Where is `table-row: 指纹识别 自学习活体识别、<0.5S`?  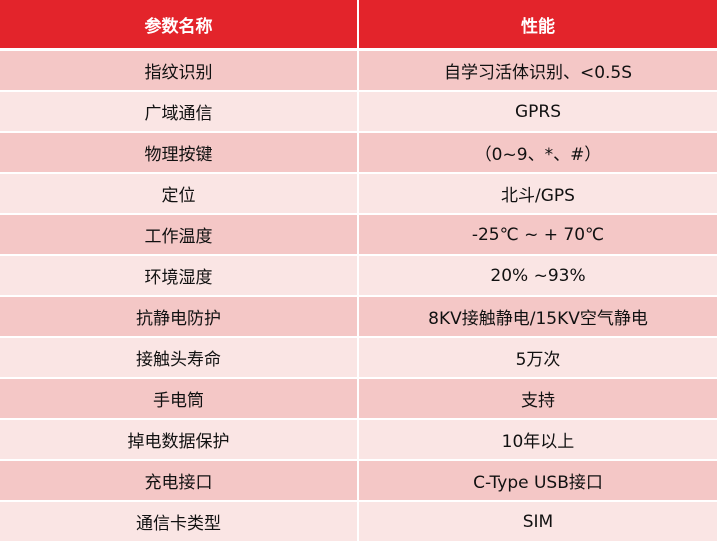 table-row: 指纹识别 自学习活体识别、<0.5S is located at coordinates (358, 70).